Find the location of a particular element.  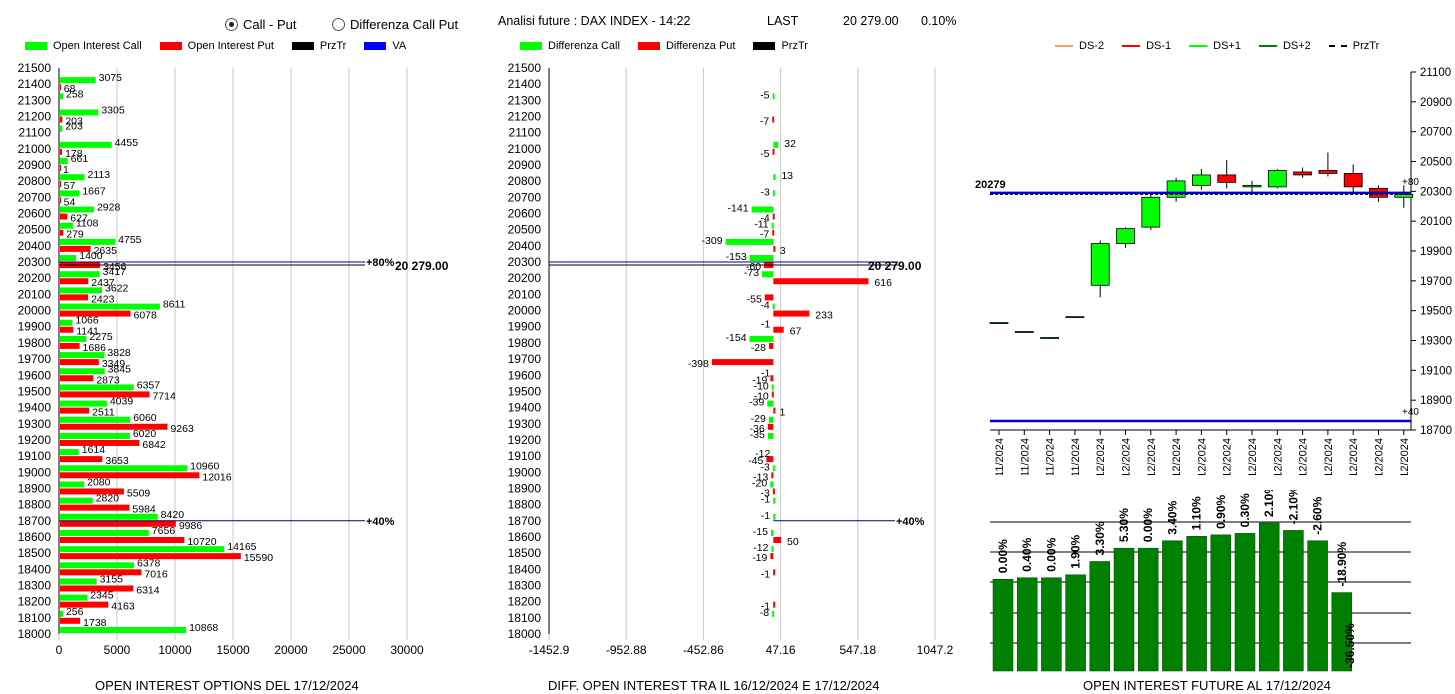

call-value-label: 1066 is located at coordinates (87, 321).